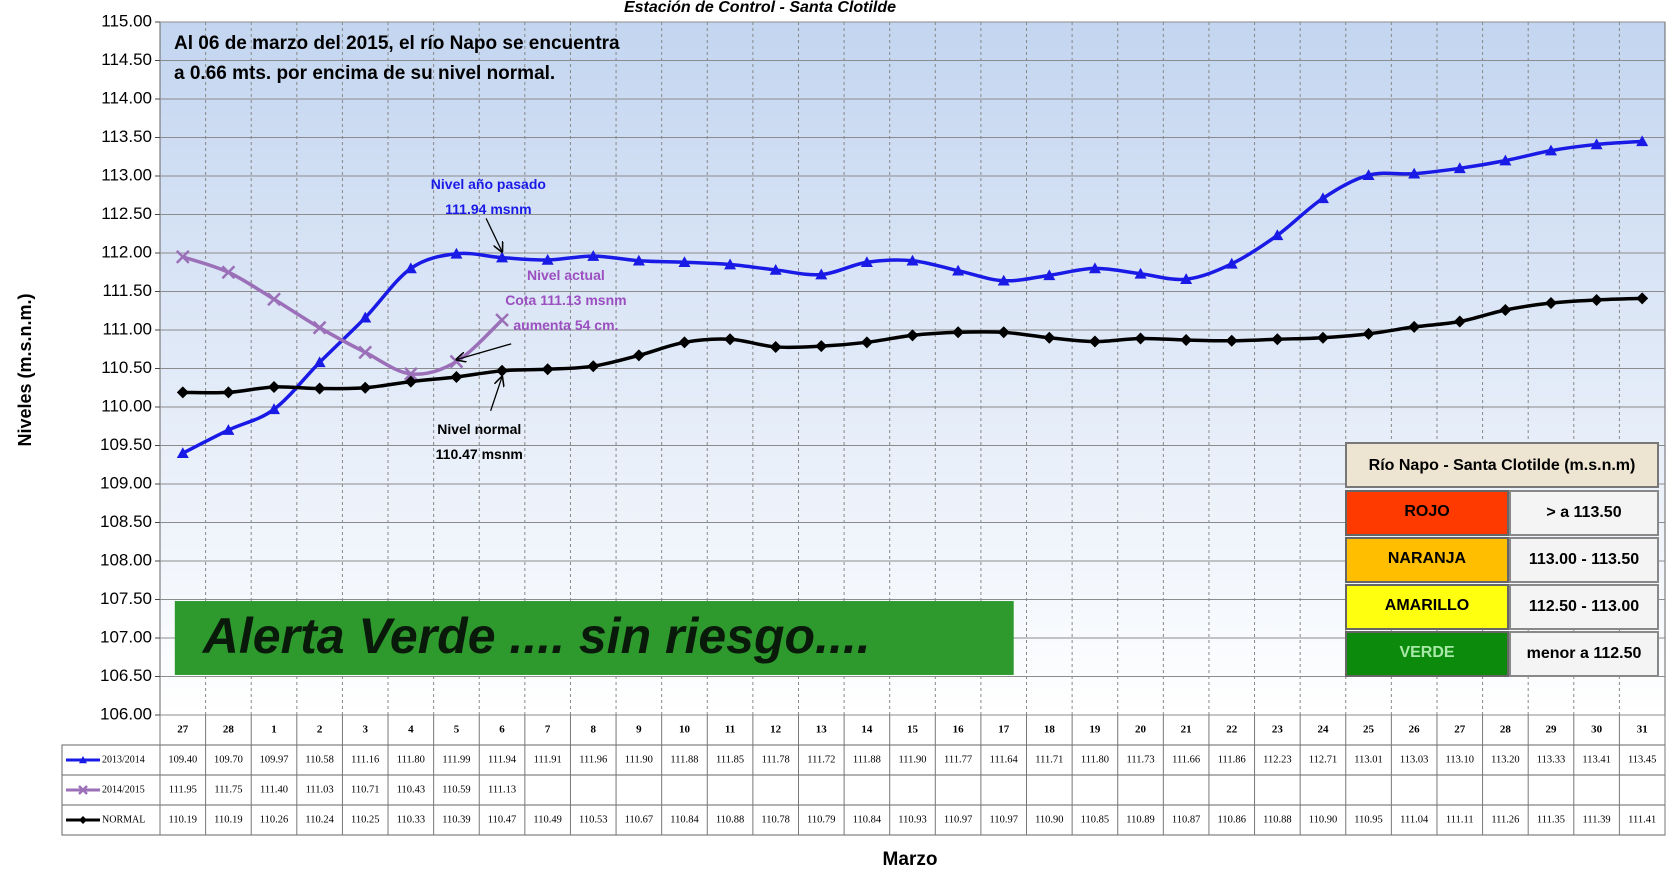 The width and height of the screenshot is (1672, 875). What do you see at coordinates (685, 730) in the screenshot?
I see `x-tick-label: 10` at bounding box center [685, 730].